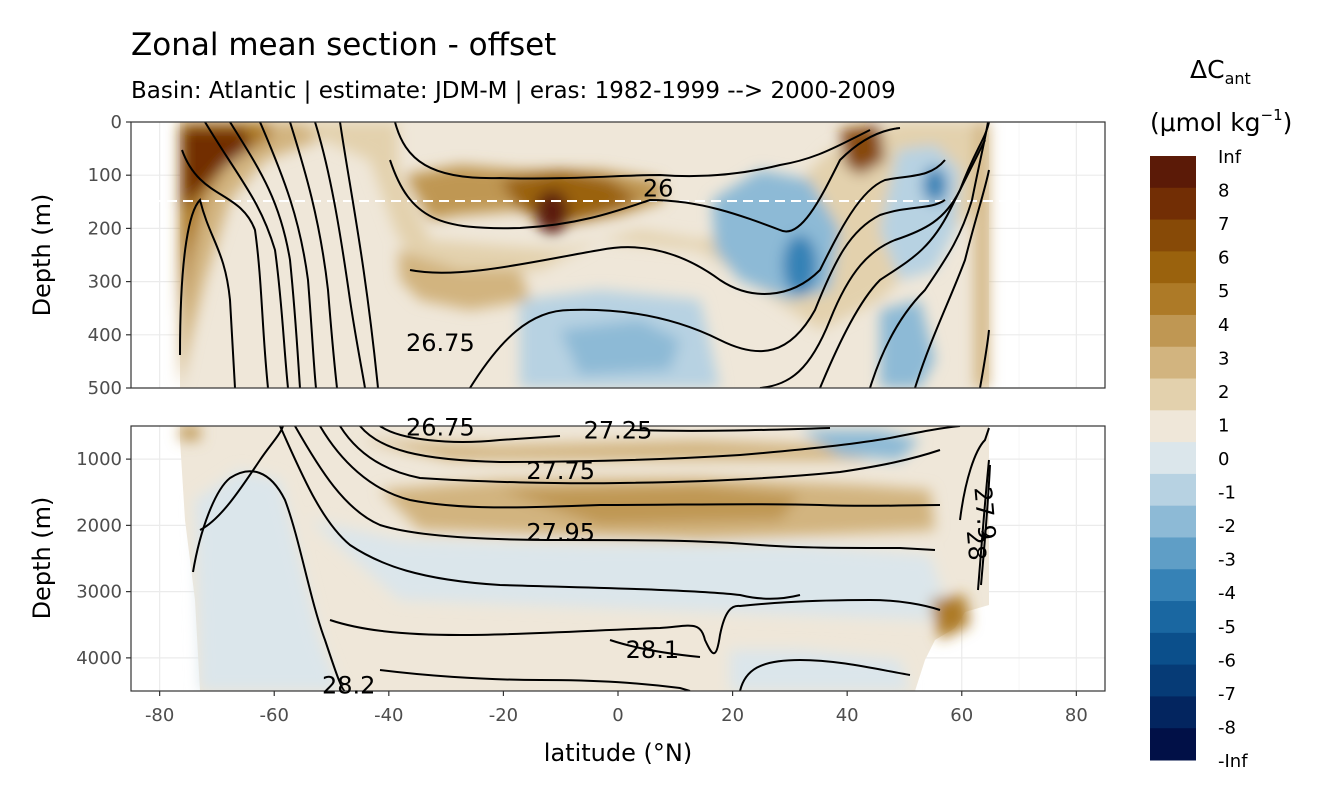 This screenshot has width=1344, height=806. Describe the element at coordinates (984, 514) in the screenshot. I see `contour-label: 27.9` at that location.